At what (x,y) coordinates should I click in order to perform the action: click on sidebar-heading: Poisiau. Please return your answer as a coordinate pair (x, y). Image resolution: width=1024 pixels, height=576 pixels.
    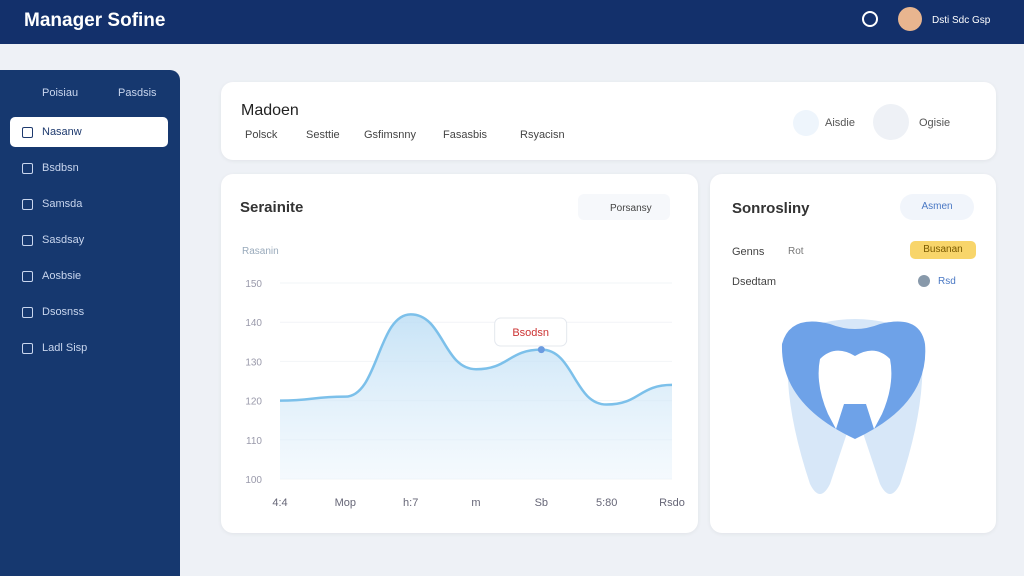
    Looking at the image, I should click on (60, 93).